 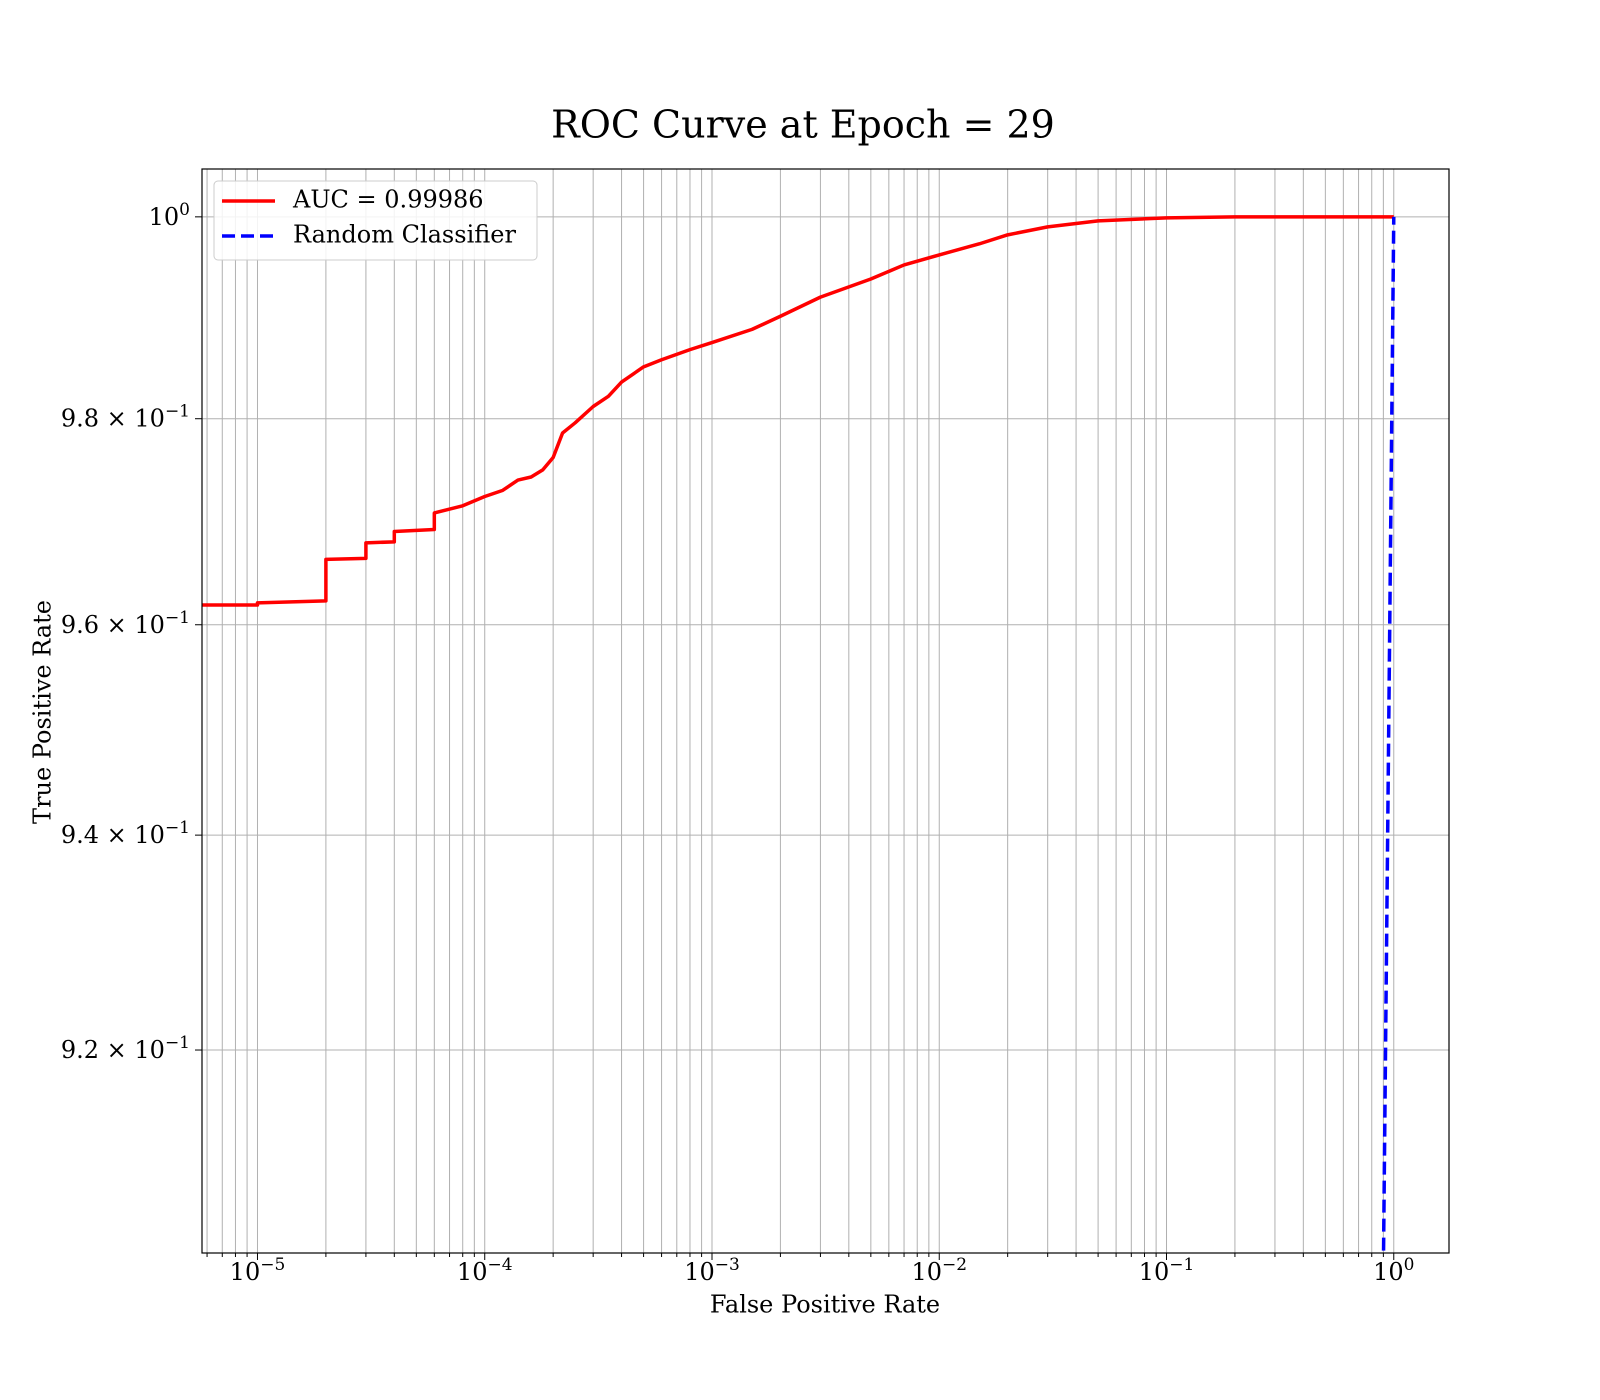 What do you see at coordinates (1167, 1270) in the screenshot?
I see `x-tick-label: 10⁻¹` at bounding box center [1167, 1270].